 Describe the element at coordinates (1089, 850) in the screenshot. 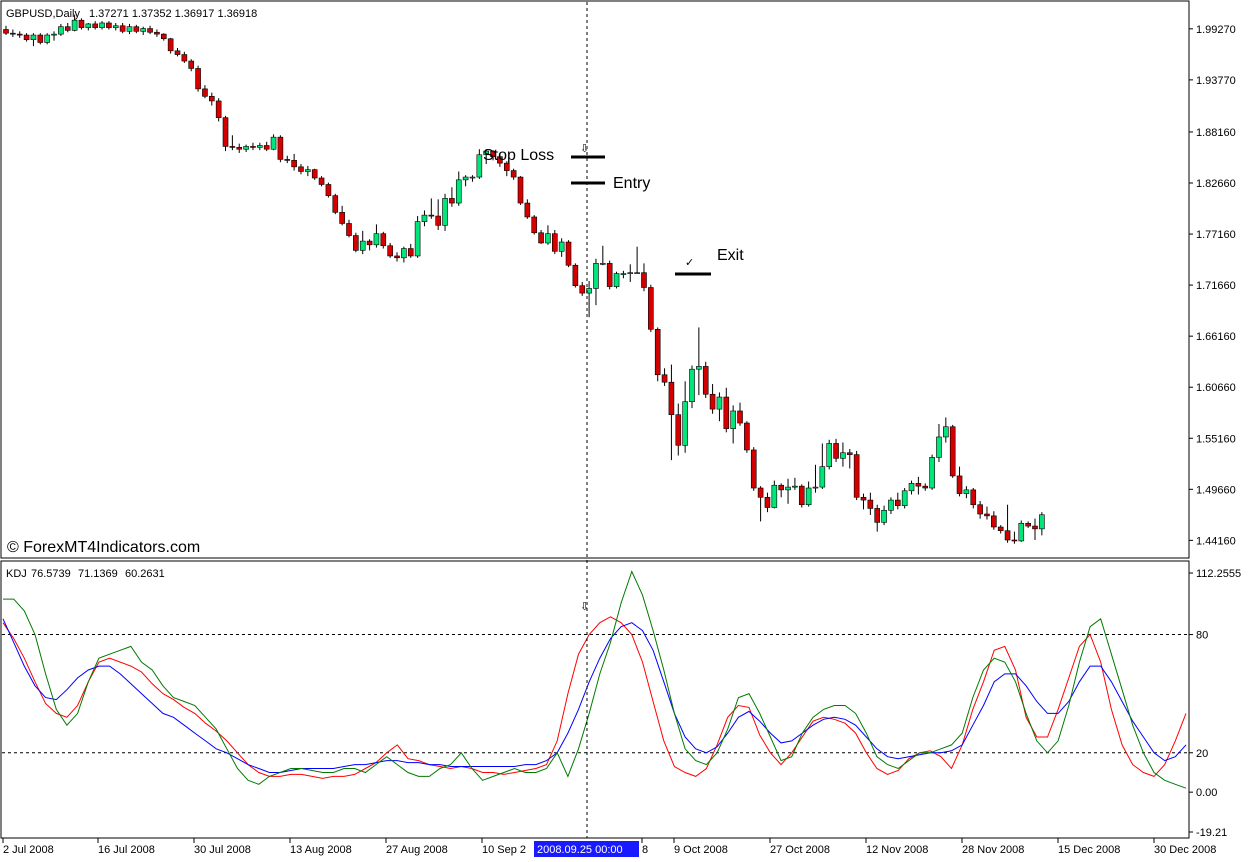

I see `time-tick-label: 15 Dec 2008` at that location.